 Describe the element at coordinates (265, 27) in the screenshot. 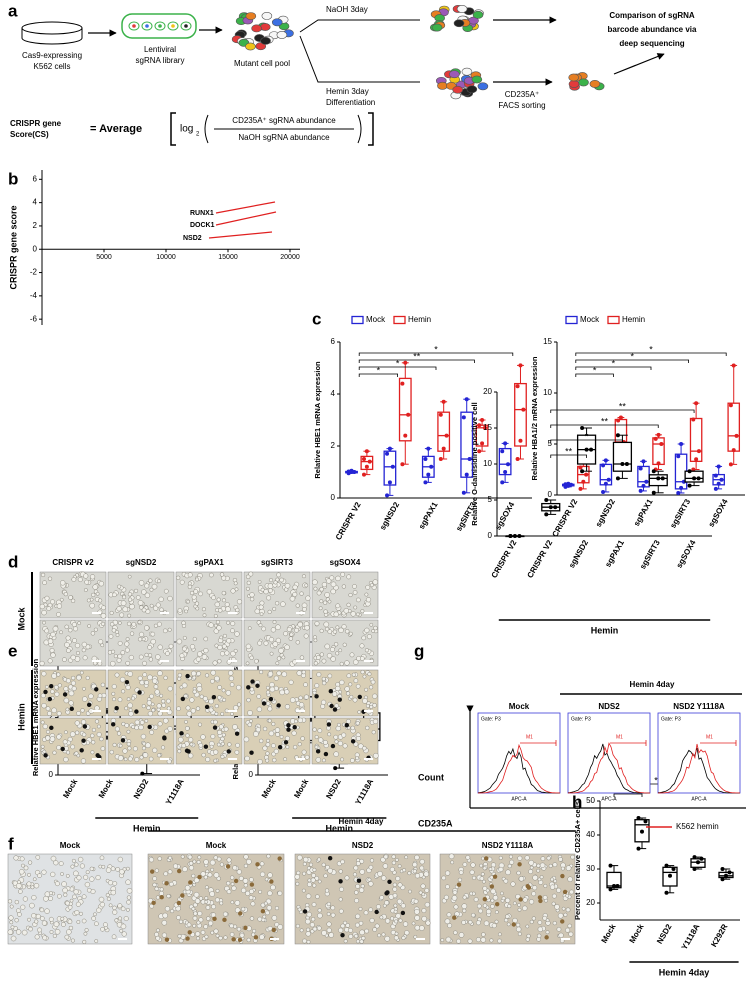

I see `cell` at that location.